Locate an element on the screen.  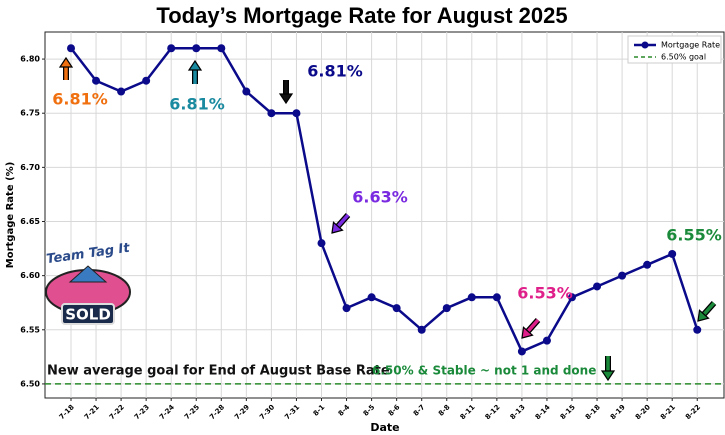
logo-text: SOLD is located at coordinates (88, 315).